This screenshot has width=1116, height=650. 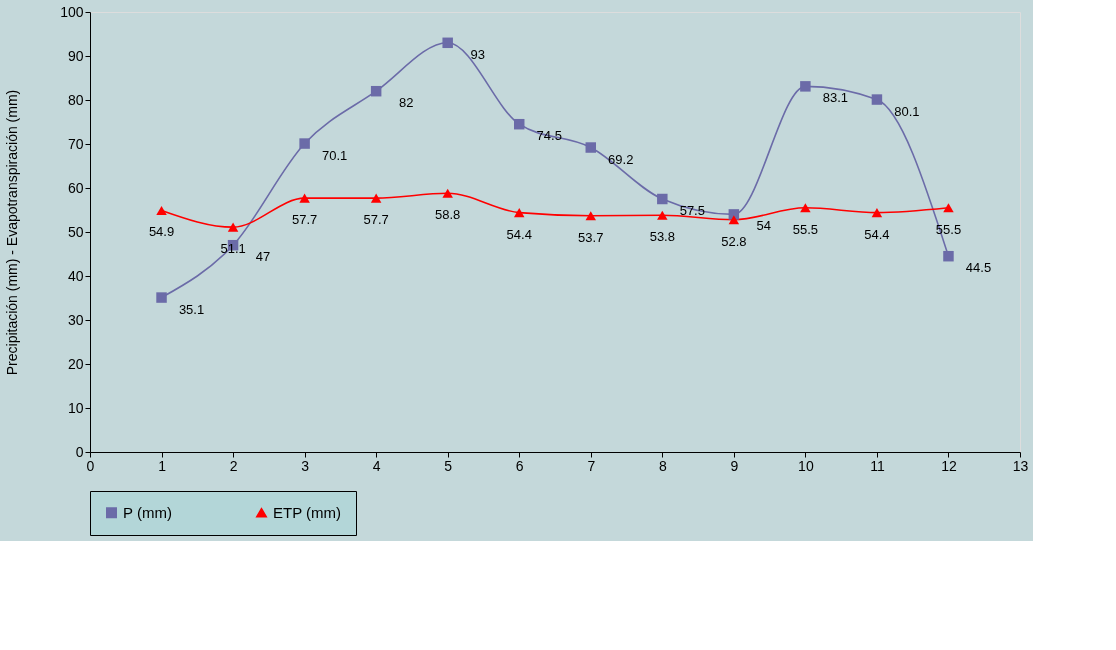 What do you see at coordinates (75, 55) in the screenshot?
I see `y-tick-label: 90` at bounding box center [75, 55].